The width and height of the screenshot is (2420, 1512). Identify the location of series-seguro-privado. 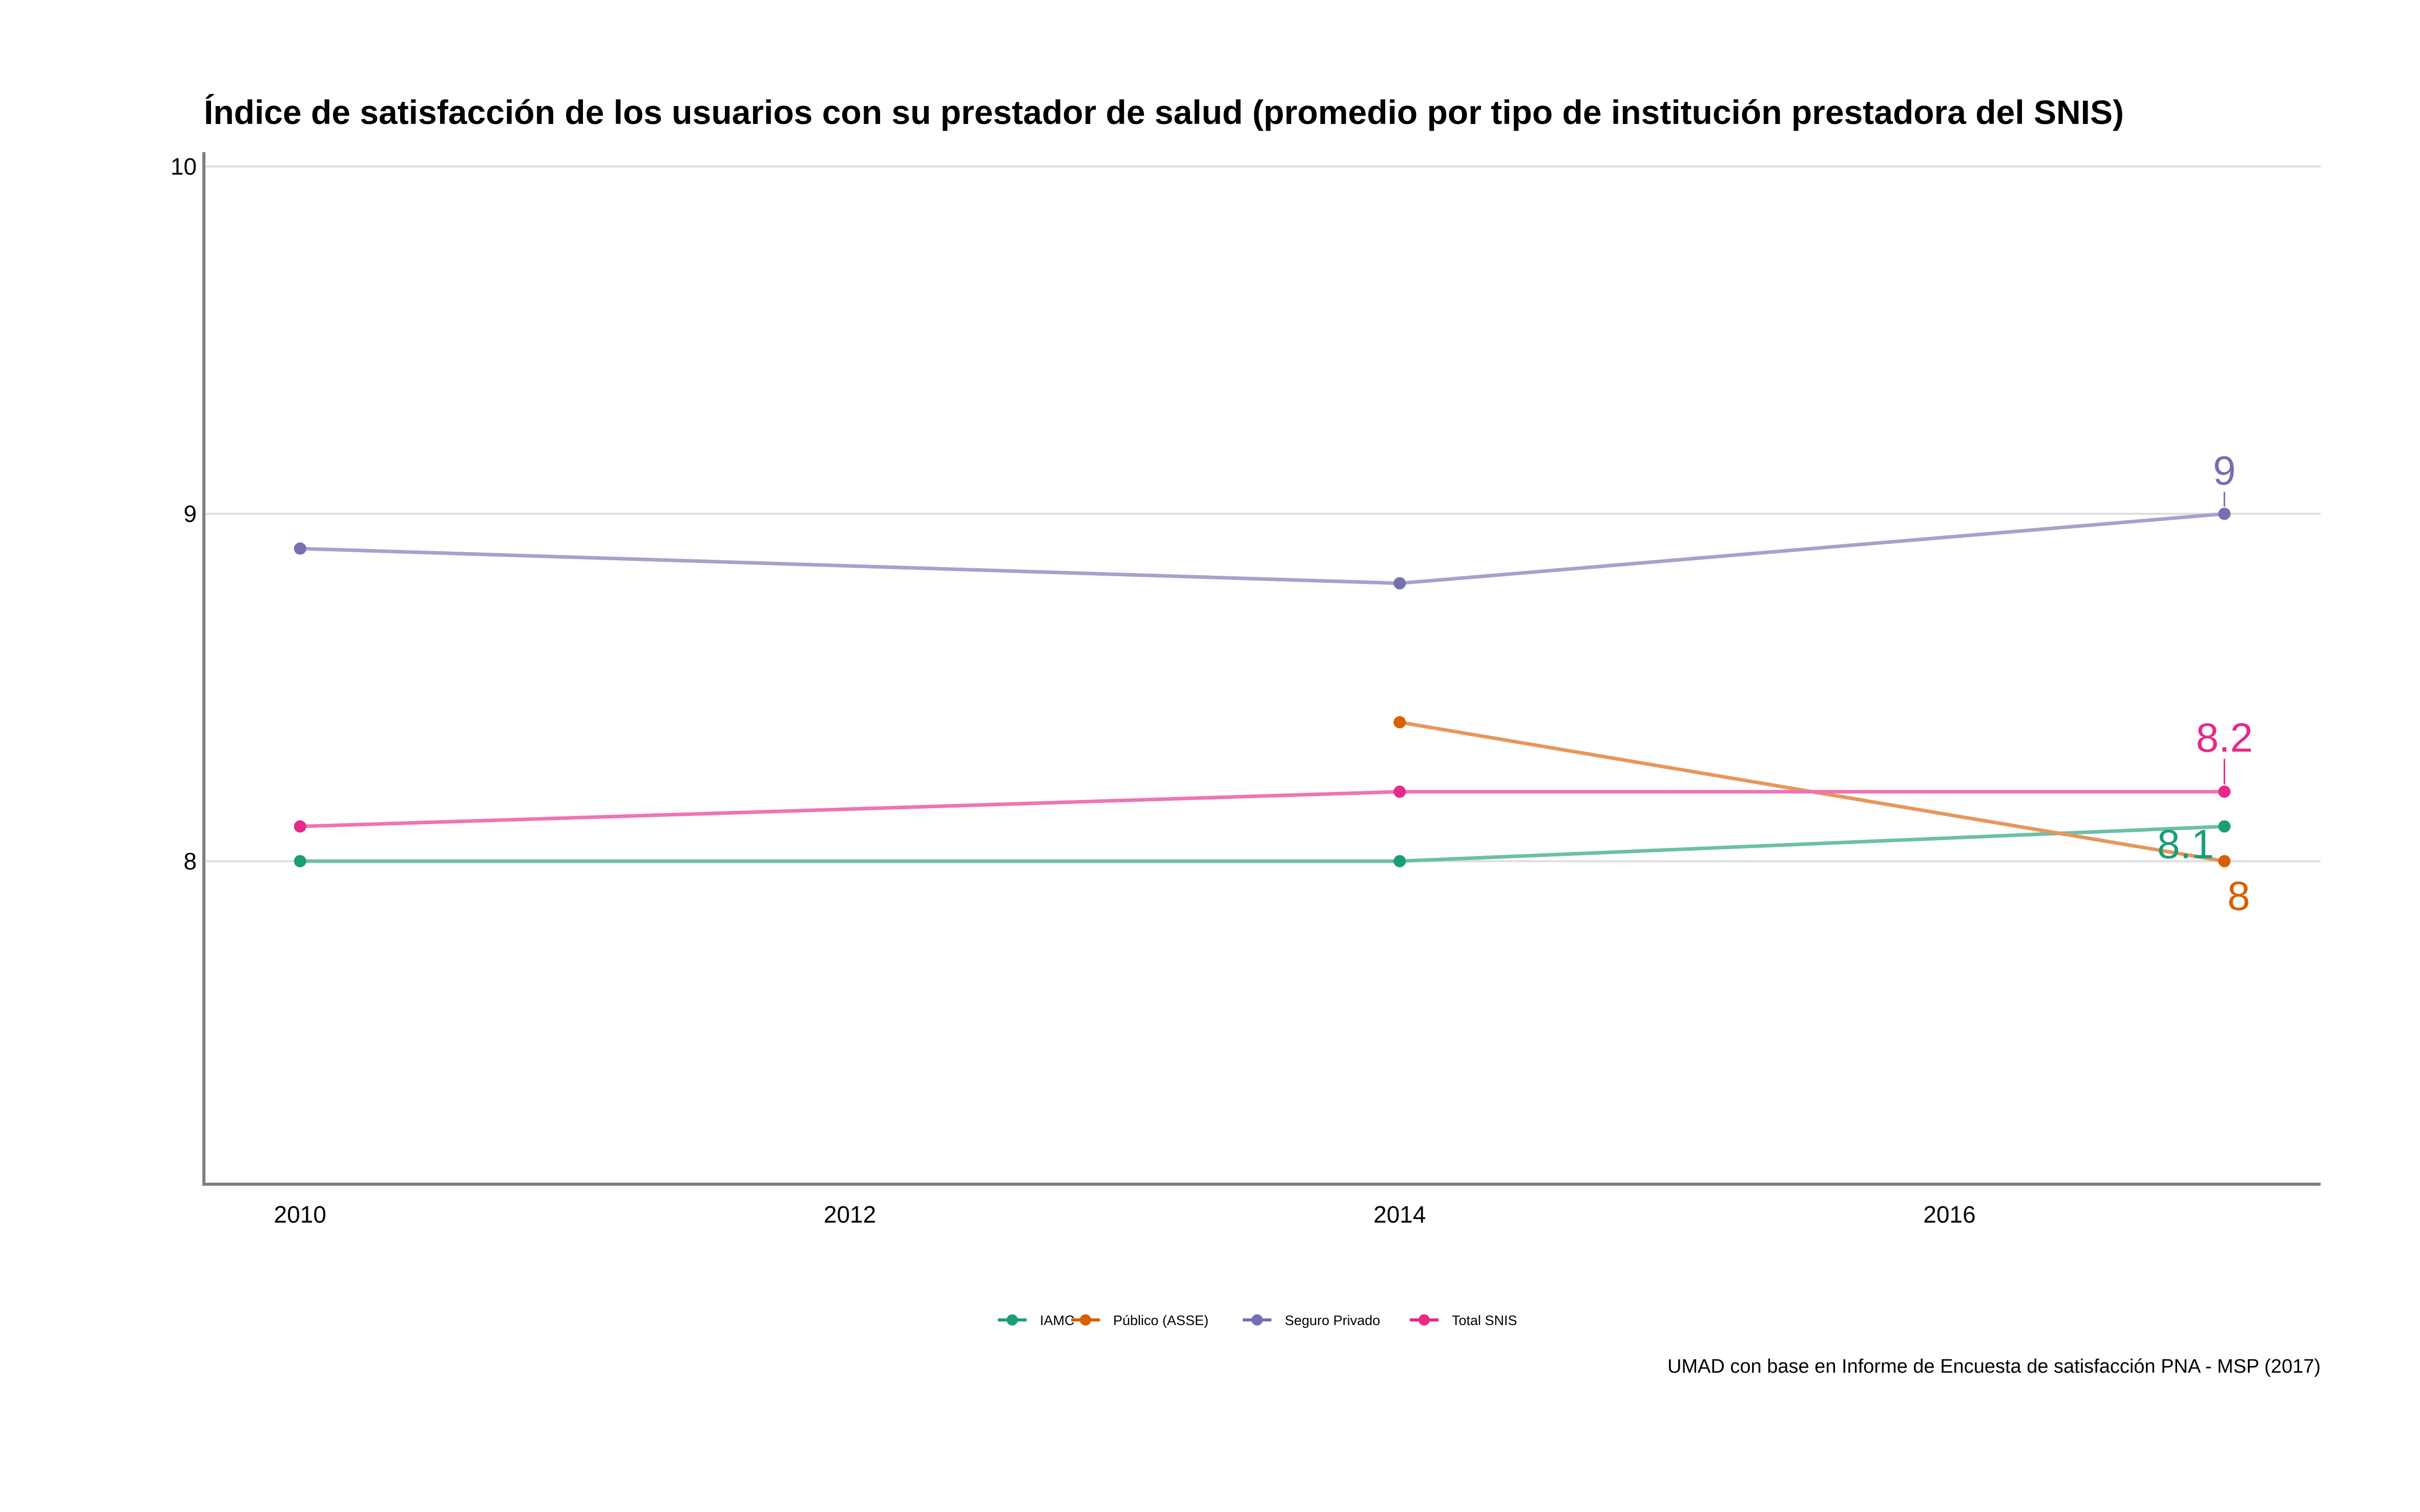
(1262, 549).